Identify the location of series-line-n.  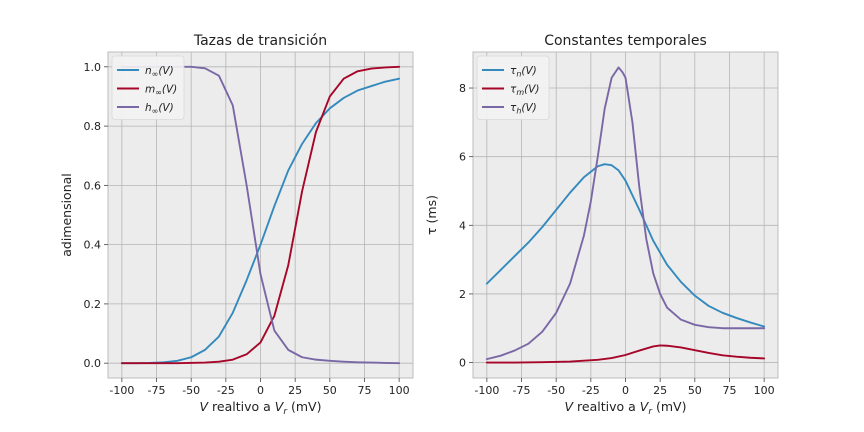
(625, 245).